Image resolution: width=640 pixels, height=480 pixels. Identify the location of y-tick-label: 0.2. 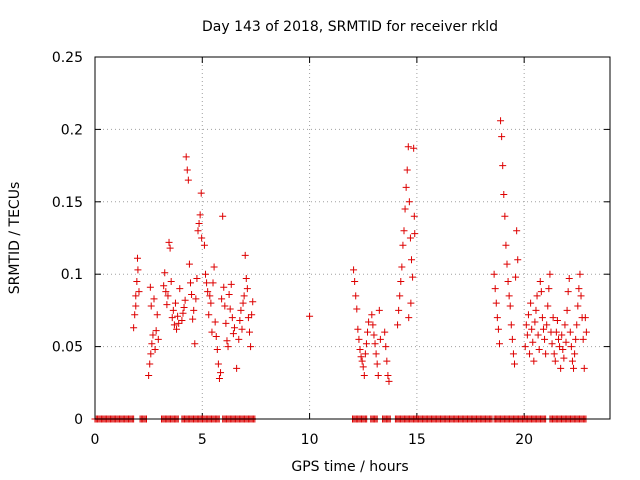
(72, 130).